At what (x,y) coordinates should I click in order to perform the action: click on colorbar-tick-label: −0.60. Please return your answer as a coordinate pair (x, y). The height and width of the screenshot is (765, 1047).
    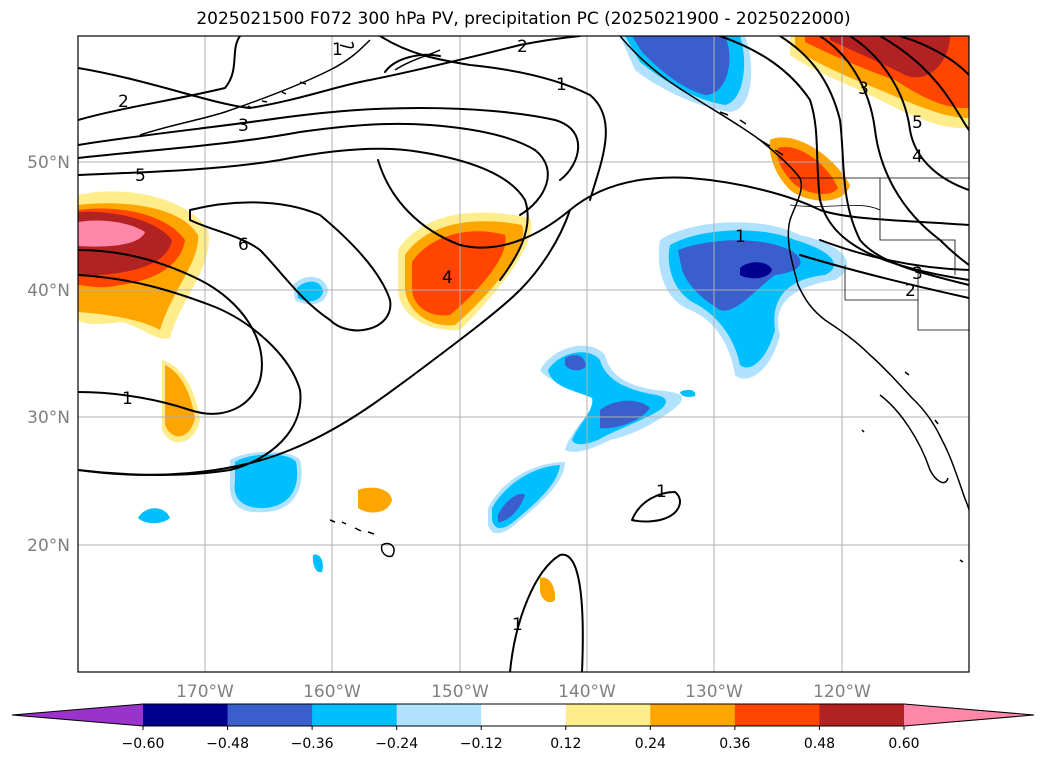
    Looking at the image, I should click on (143, 744).